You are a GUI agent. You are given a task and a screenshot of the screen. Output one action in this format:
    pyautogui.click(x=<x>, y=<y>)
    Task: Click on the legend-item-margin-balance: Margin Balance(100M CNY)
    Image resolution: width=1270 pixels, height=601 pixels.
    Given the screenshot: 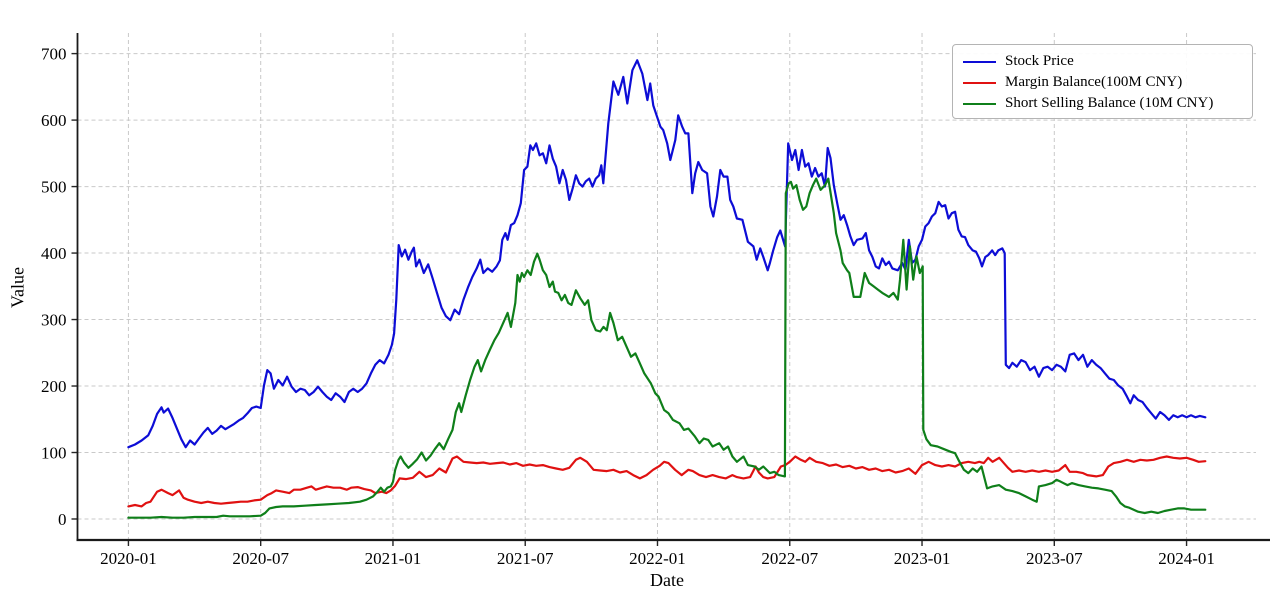 What is the action you would take?
    pyautogui.click(x=1103, y=82)
    